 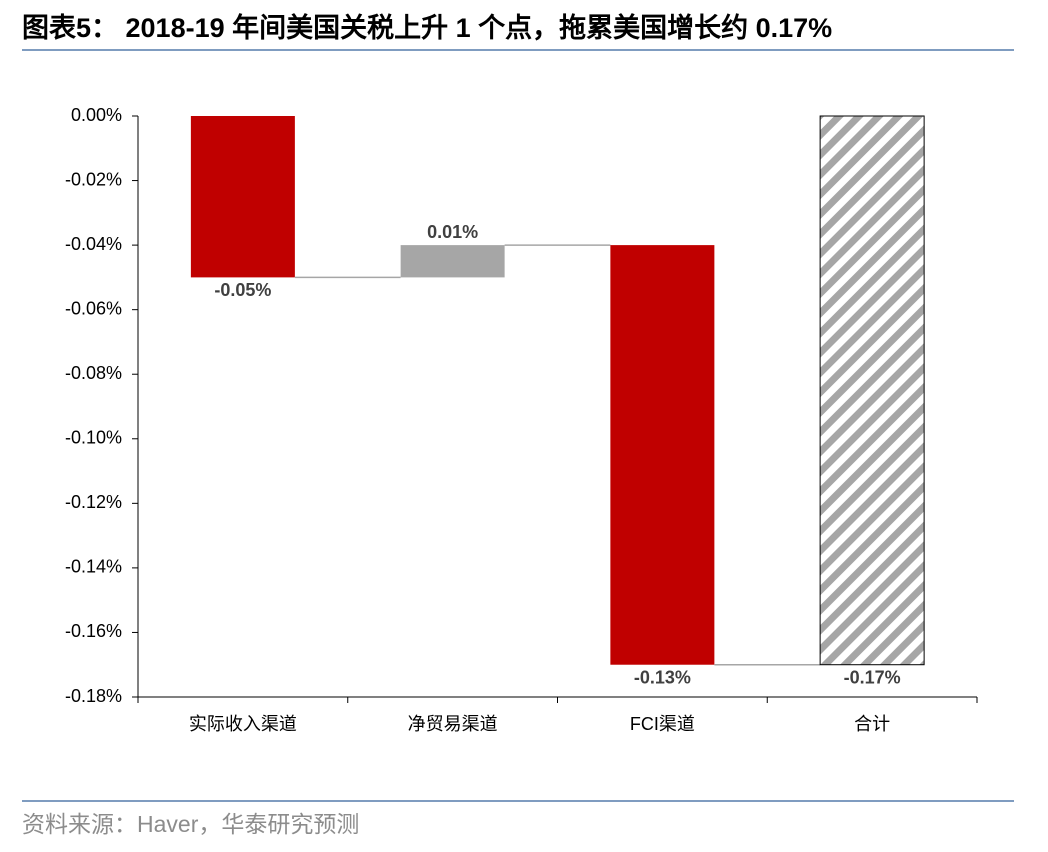 I want to click on chart-title: 图表5： 2018-19 年间美国关税上升 1 个点，拖累美国增长约 0.17%, so click(x=427, y=27).